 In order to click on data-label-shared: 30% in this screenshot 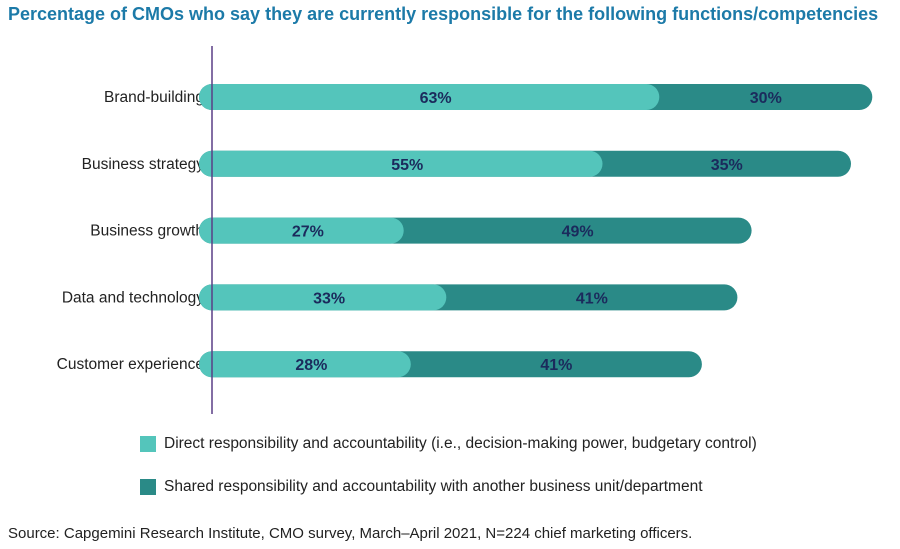, I will do `click(766, 98)`.